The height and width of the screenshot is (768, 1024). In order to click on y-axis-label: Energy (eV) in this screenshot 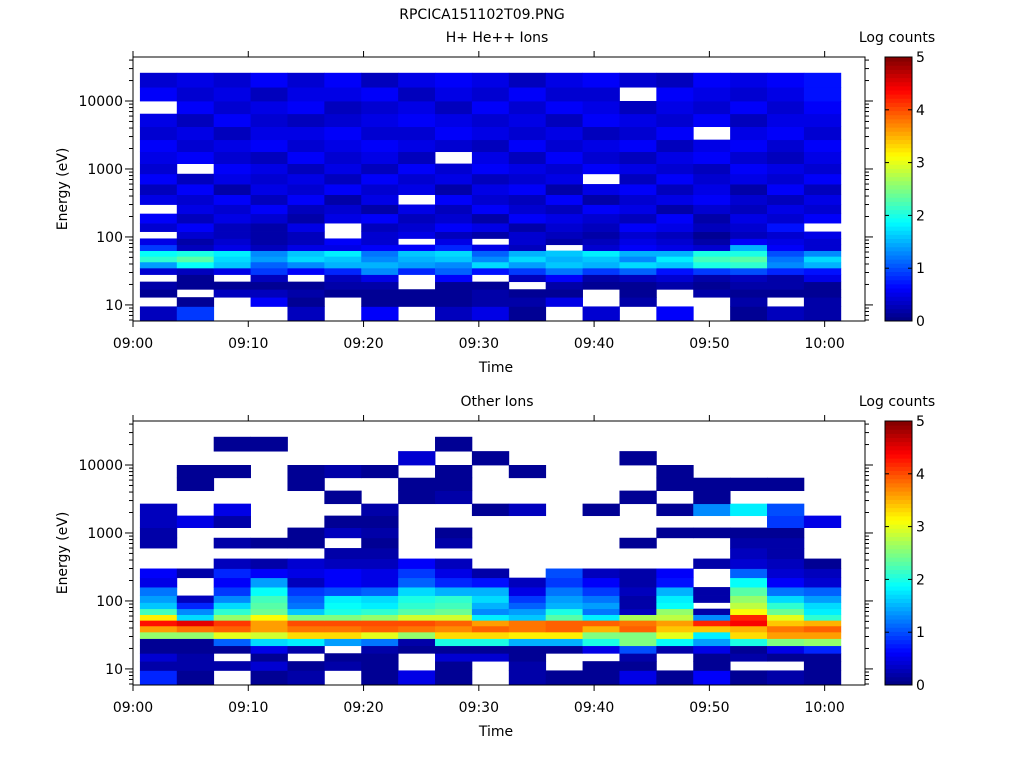, I will do `click(63, 189)`.